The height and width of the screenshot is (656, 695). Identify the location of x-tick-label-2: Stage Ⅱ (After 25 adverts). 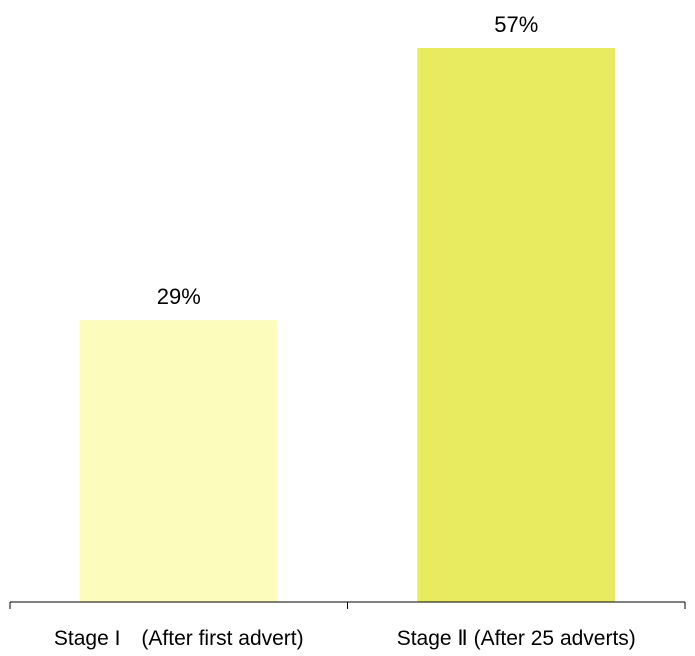
(516, 638).